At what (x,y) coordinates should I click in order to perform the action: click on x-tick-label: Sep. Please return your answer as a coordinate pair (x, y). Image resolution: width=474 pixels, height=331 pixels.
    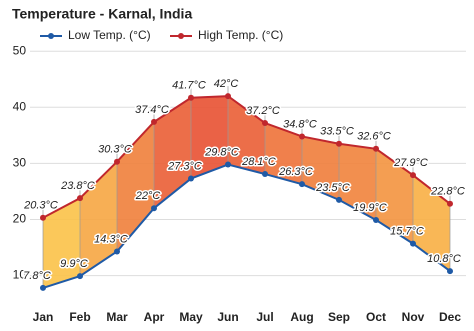
    Looking at the image, I should click on (339, 317).